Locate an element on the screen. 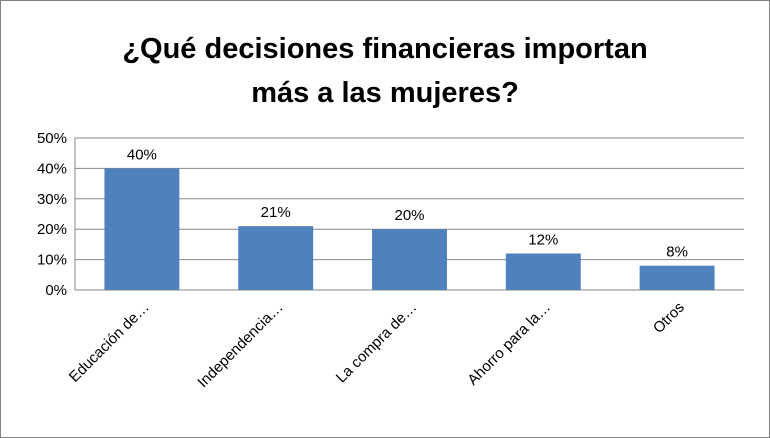  y-tick-label: 10% is located at coordinates (52, 260).